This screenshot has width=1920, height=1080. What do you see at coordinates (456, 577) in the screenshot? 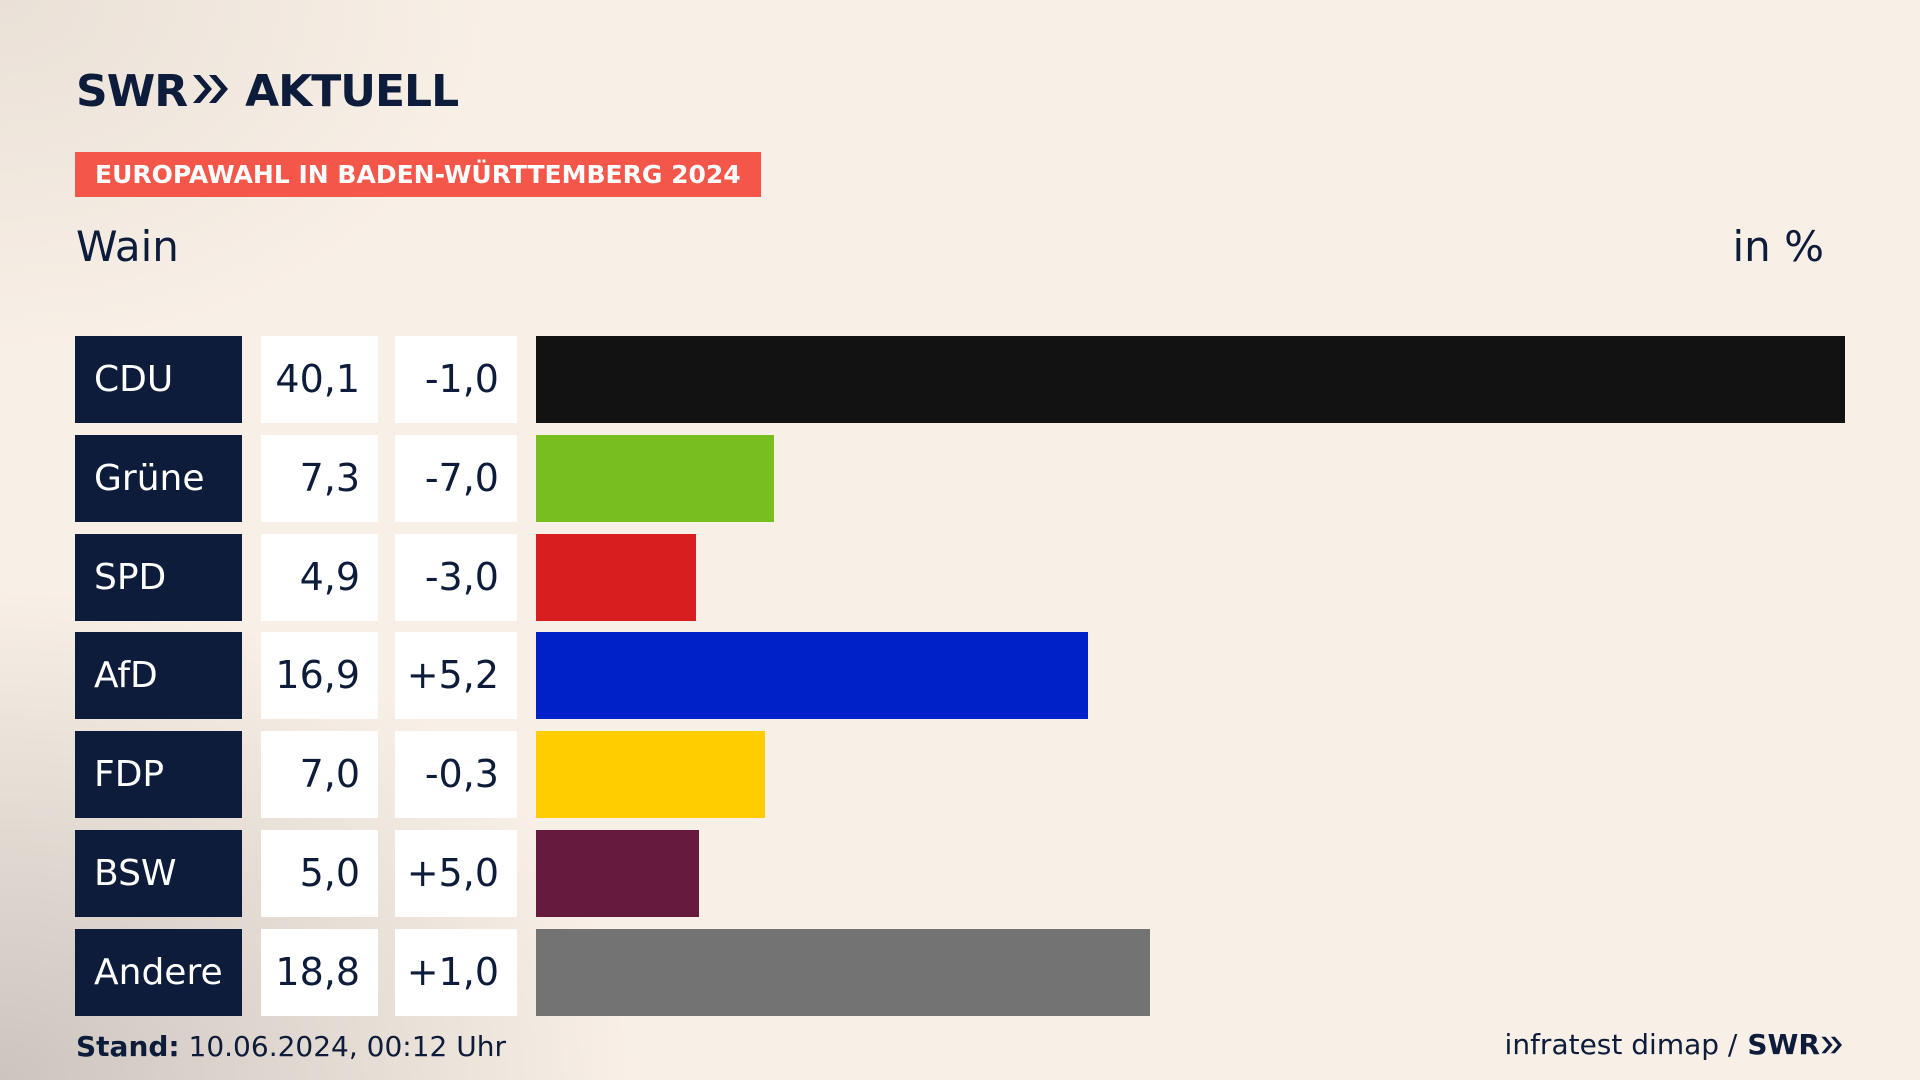
I see `vote-change-value: -3,0` at bounding box center [456, 577].